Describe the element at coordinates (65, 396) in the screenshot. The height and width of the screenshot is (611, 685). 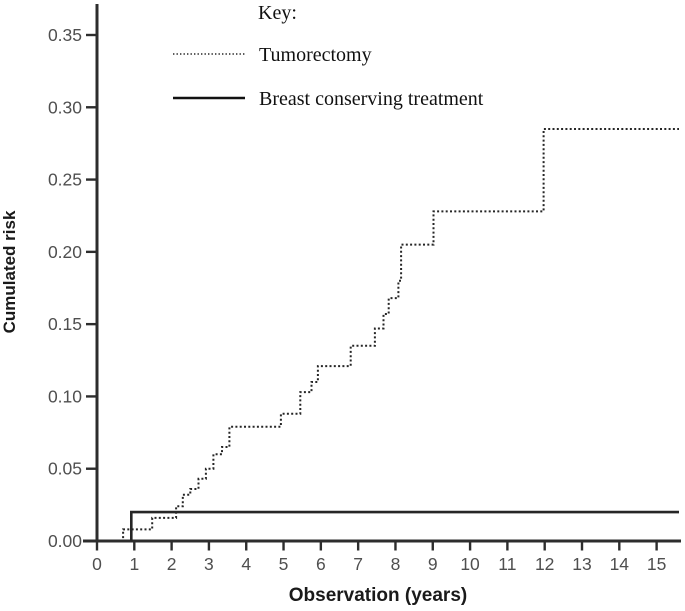
I see `y-tick-label: 0.10` at that location.